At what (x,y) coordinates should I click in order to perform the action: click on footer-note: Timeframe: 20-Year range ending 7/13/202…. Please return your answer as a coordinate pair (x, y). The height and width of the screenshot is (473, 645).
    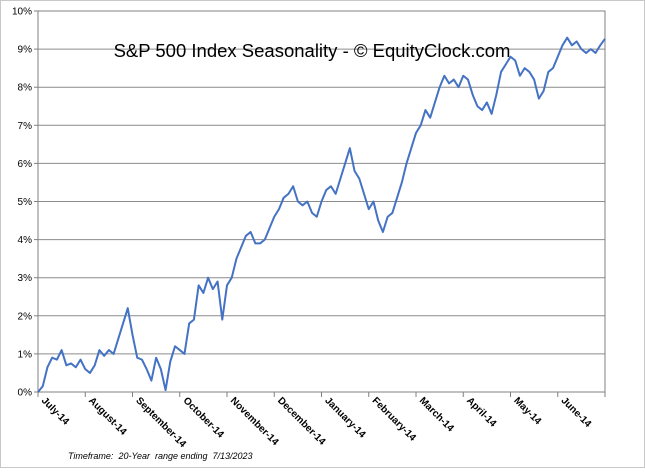
    Looking at the image, I should click on (160, 456).